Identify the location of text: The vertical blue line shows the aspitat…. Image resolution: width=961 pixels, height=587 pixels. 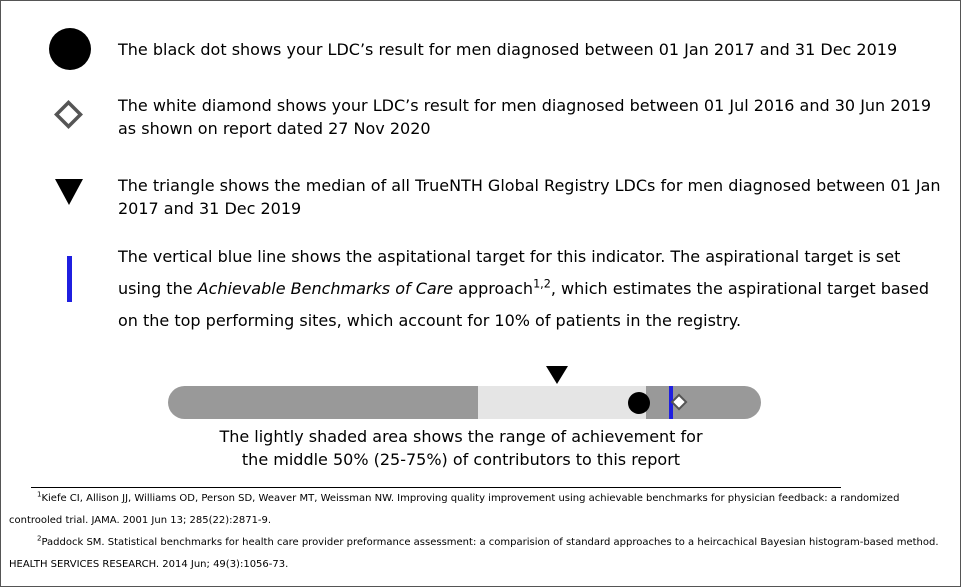
(509, 272).